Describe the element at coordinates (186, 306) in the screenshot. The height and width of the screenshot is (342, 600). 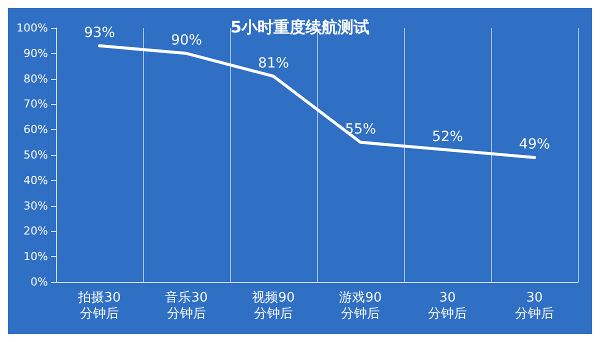
I see `x-tick-label: 音乐30 分钟后` at that location.